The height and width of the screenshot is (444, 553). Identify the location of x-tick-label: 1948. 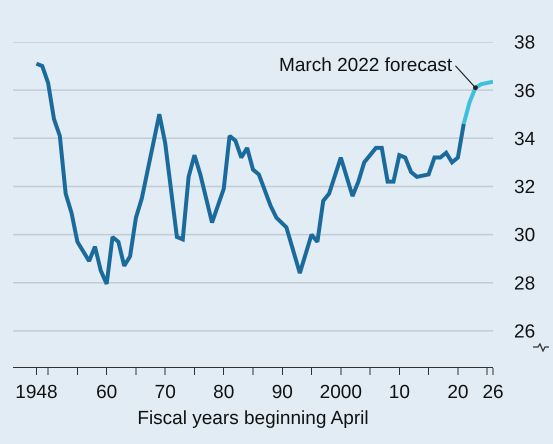
(36, 392).